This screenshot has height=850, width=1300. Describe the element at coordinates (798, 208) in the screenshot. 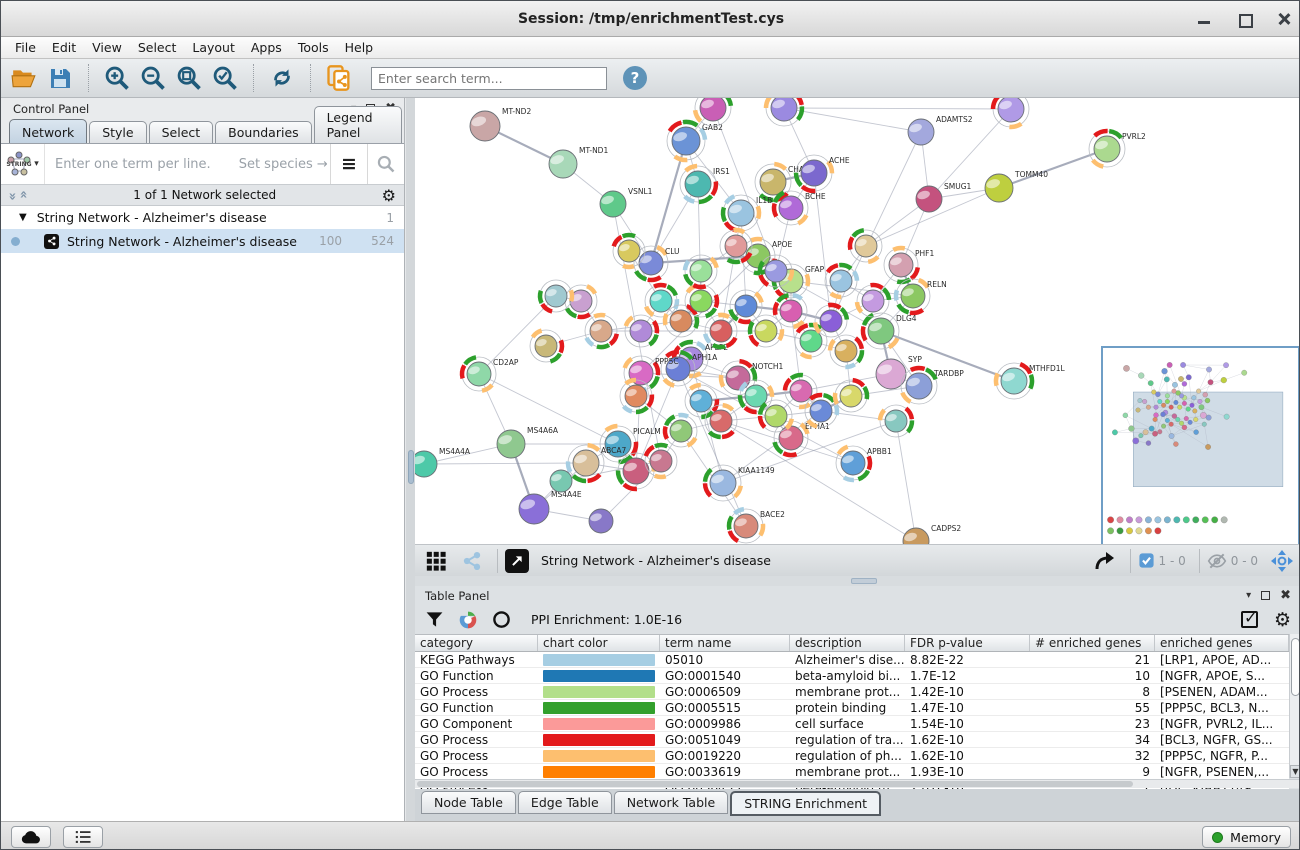

I see `network-node: BCHE` at that location.